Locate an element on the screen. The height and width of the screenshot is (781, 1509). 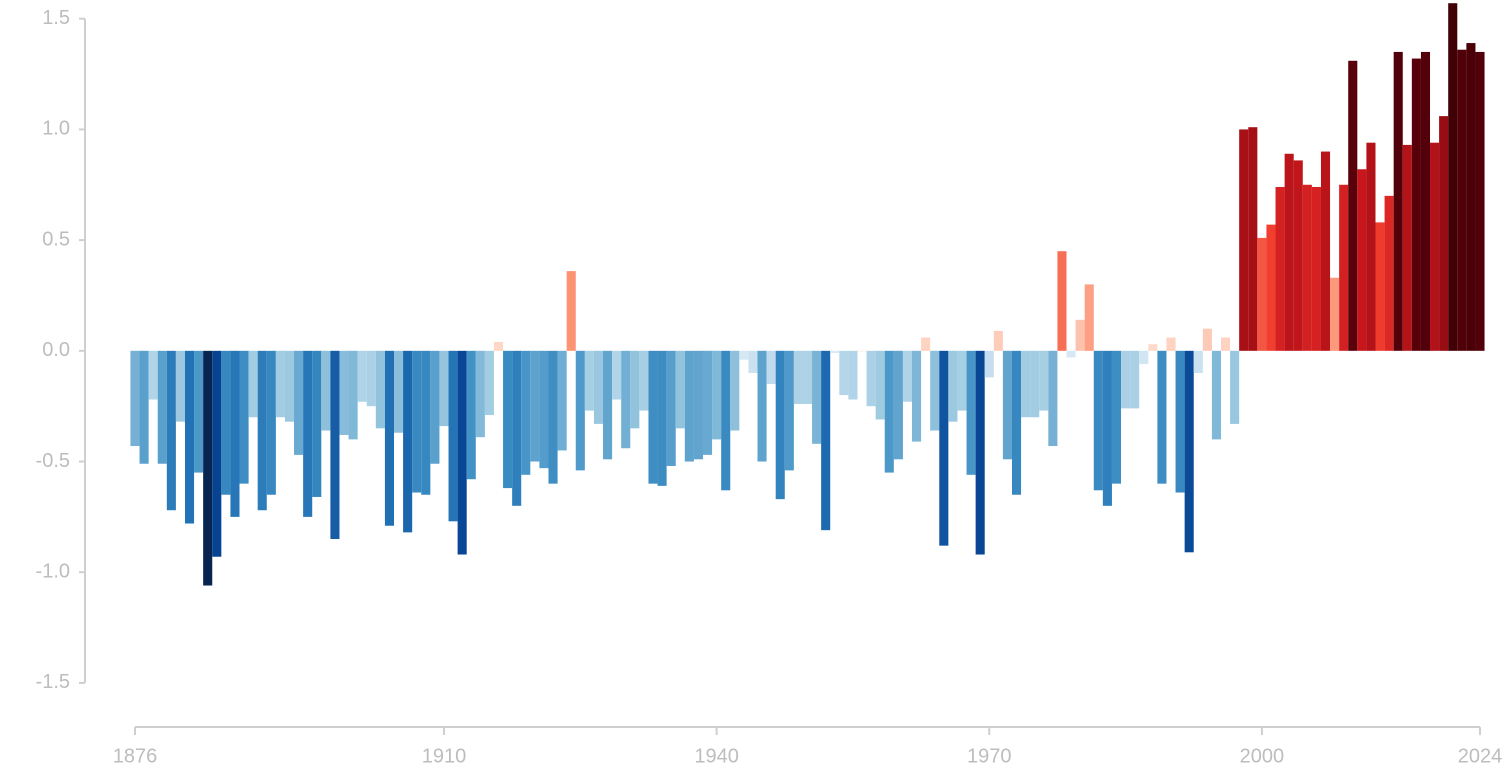
y-tick-label: 0.0 is located at coordinates (56, 350).